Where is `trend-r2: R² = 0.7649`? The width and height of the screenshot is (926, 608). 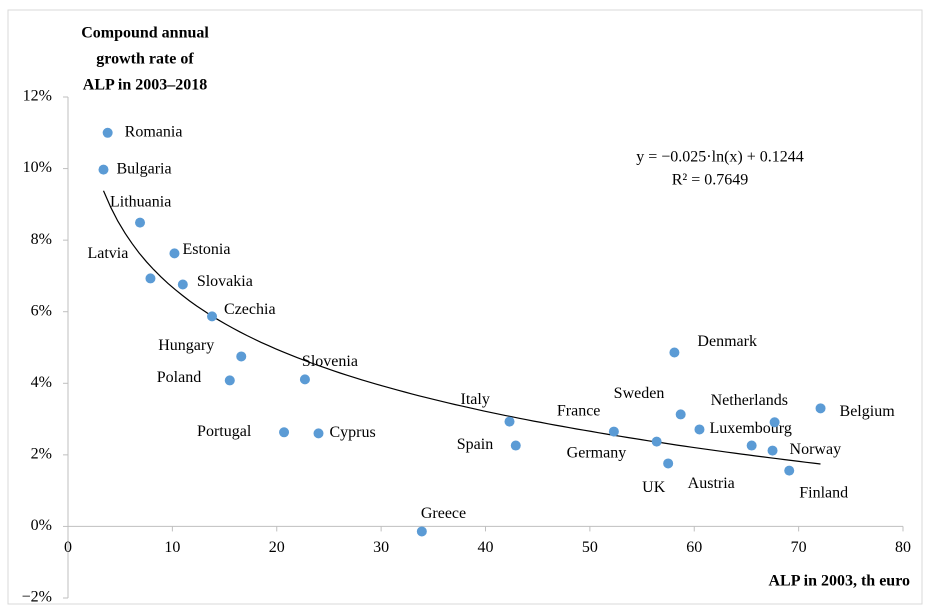
trend-r2: R² = 0.7649 is located at coordinates (710, 180).